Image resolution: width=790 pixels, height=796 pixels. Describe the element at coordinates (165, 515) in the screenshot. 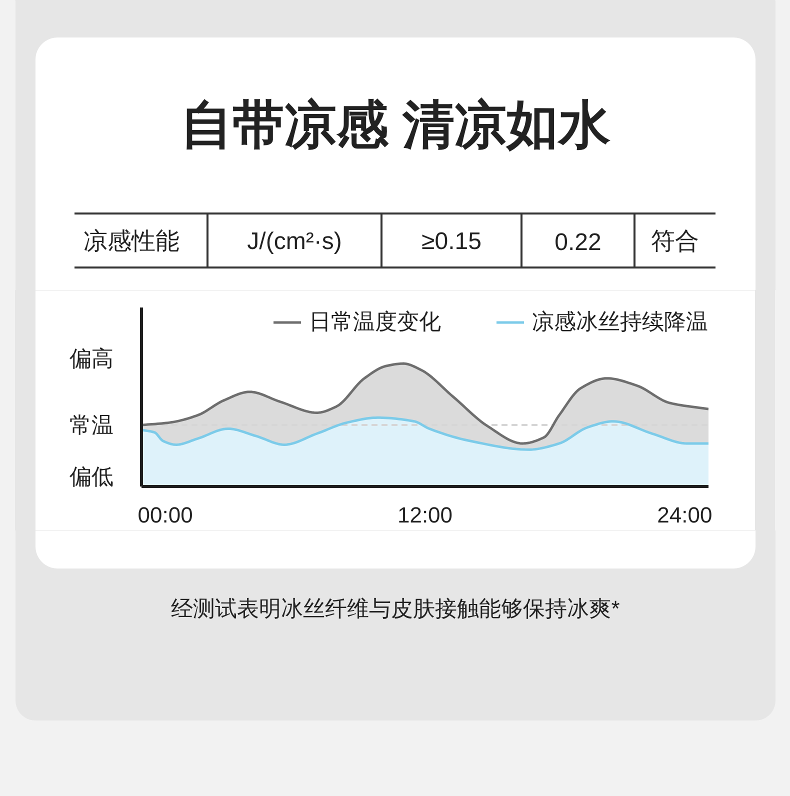

I see `x-tick-label: 00:00` at that location.